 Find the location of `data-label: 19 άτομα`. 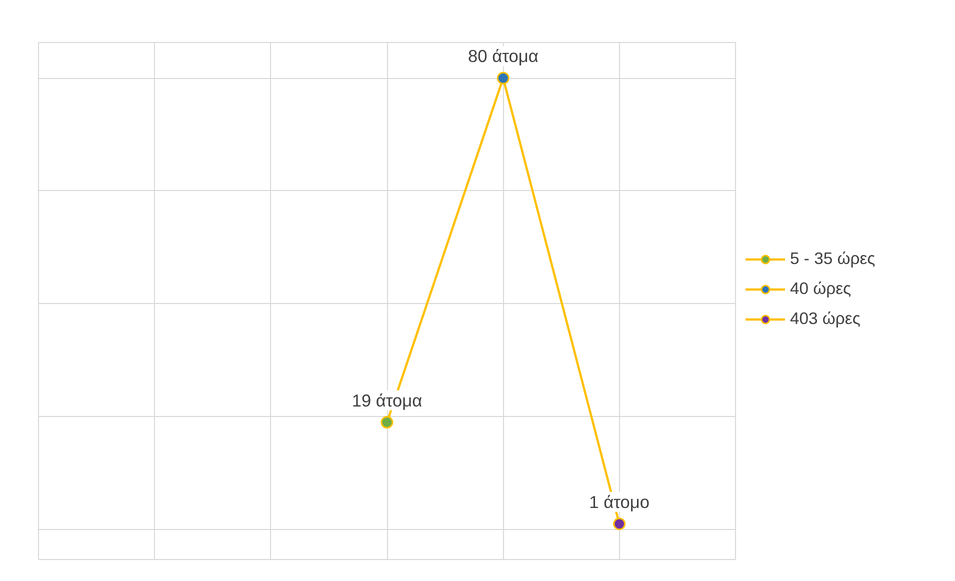

data-label: 19 άτομα is located at coordinates (387, 400).